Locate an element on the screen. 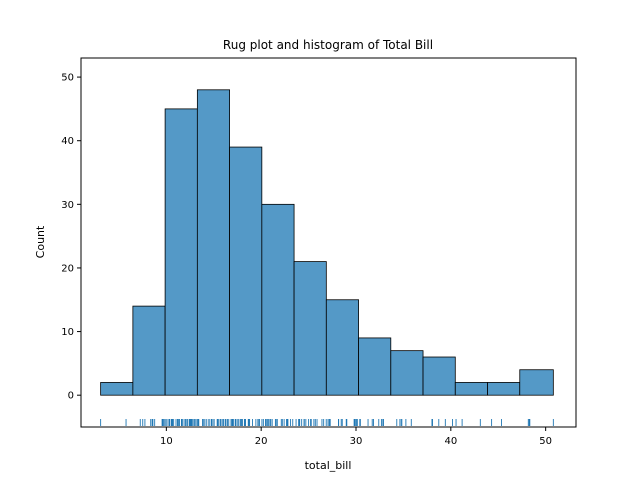 Image resolution: width=640 pixels, height=480 pixels. x-axis-label: total_bill is located at coordinates (328, 465).